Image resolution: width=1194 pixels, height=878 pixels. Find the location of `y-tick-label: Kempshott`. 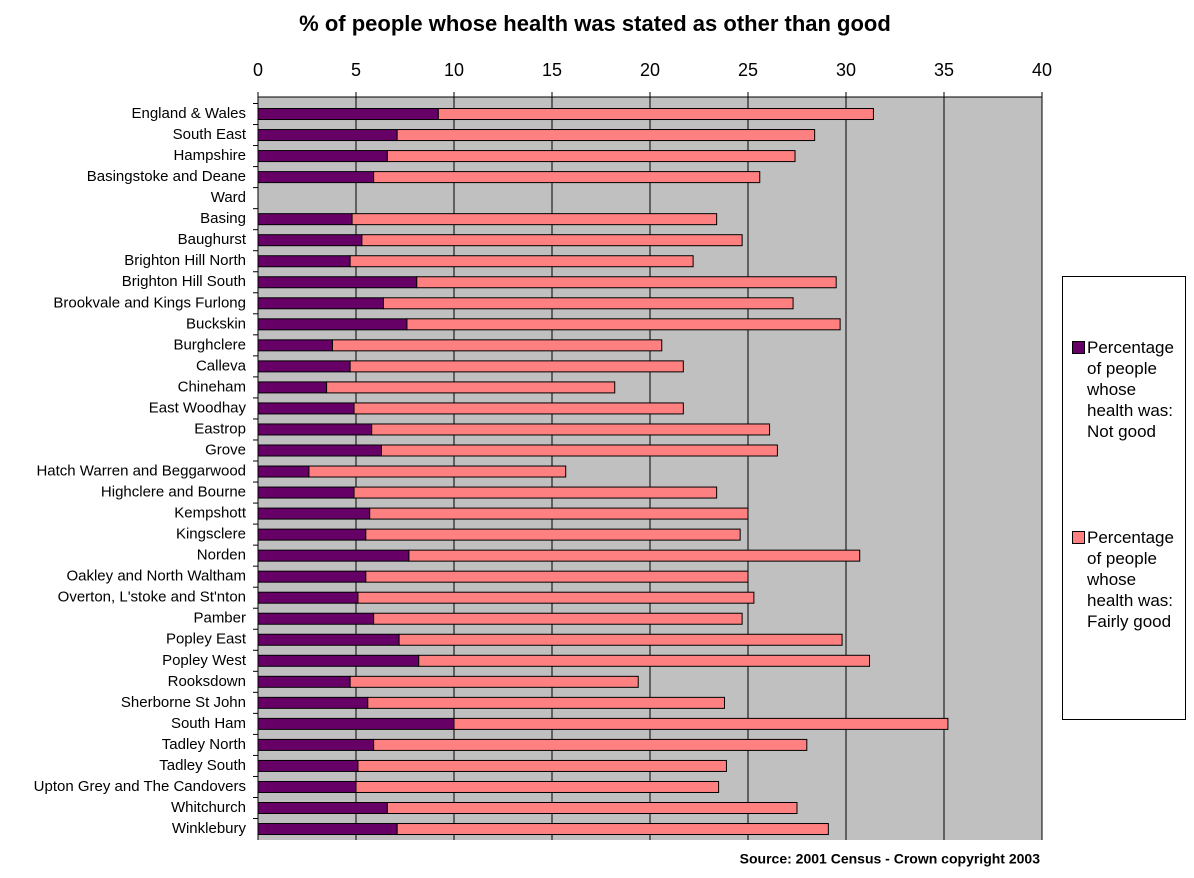

y-tick-label: Kempshott is located at coordinates (210, 513).